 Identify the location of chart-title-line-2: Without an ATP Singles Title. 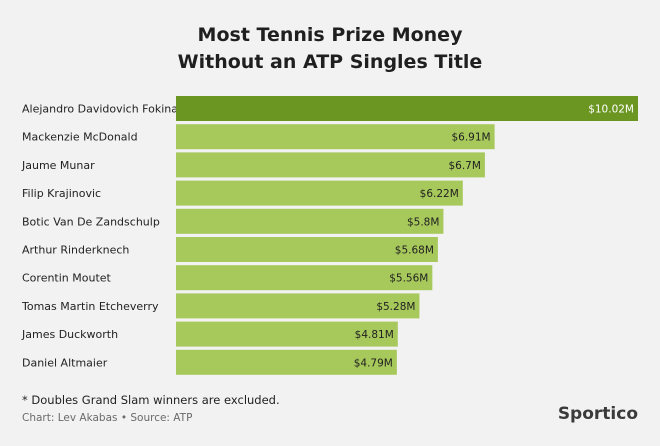
(330, 62).